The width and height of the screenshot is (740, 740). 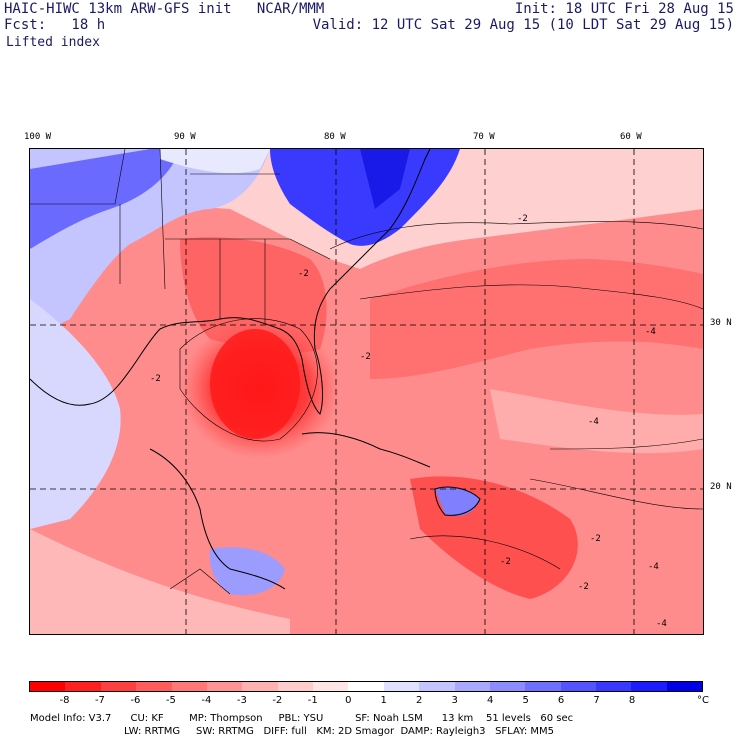 I want to click on unstable-core-gulf, so click(x=255, y=384).